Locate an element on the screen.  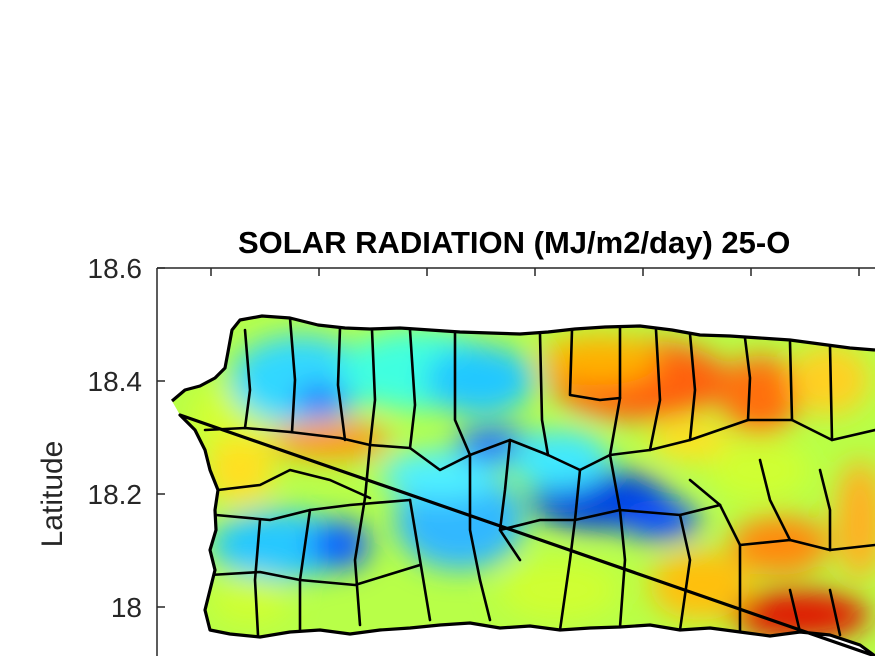
y-axis-label: Latitude is located at coordinates (52, 494).